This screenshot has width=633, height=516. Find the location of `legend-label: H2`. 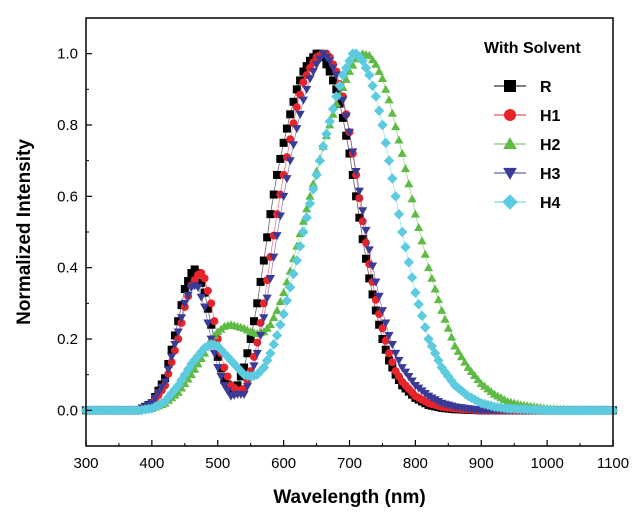

legend-label: H2 is located at coordinates (550, 145).